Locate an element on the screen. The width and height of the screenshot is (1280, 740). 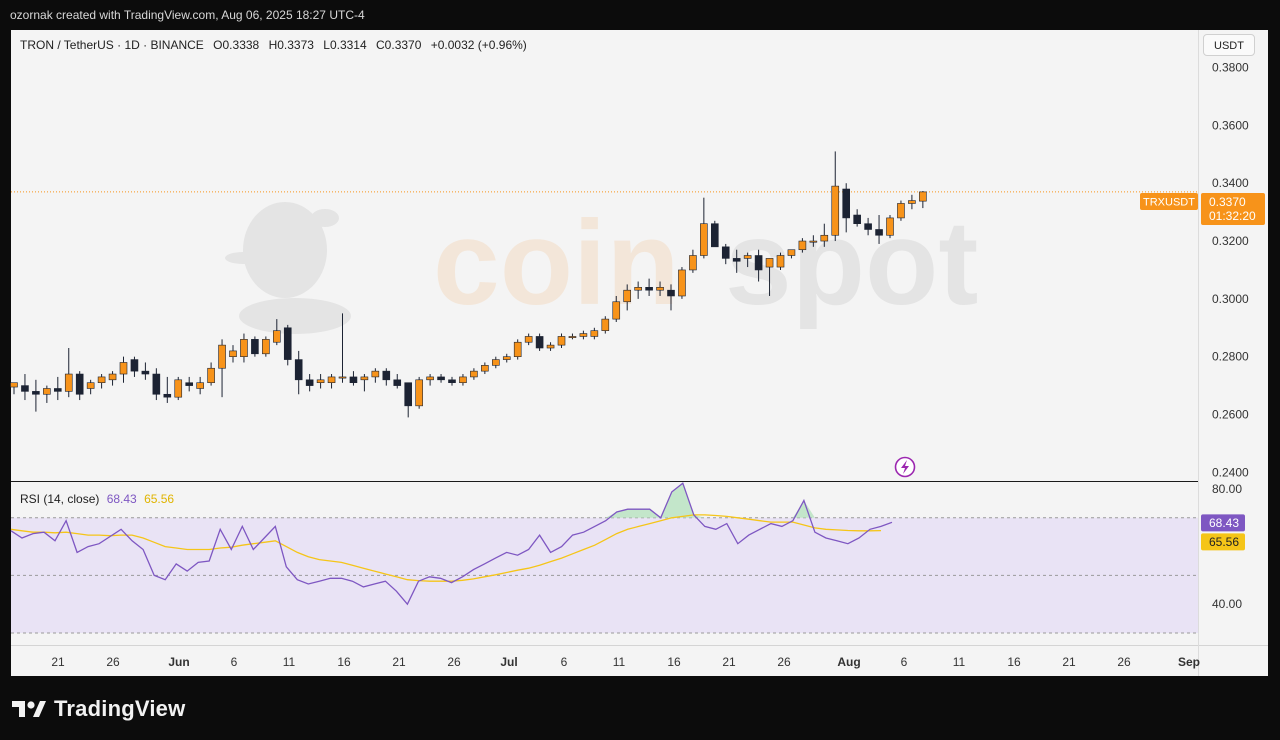
price-tick-label: 0.2800 is located at coordinates (1230, 357).